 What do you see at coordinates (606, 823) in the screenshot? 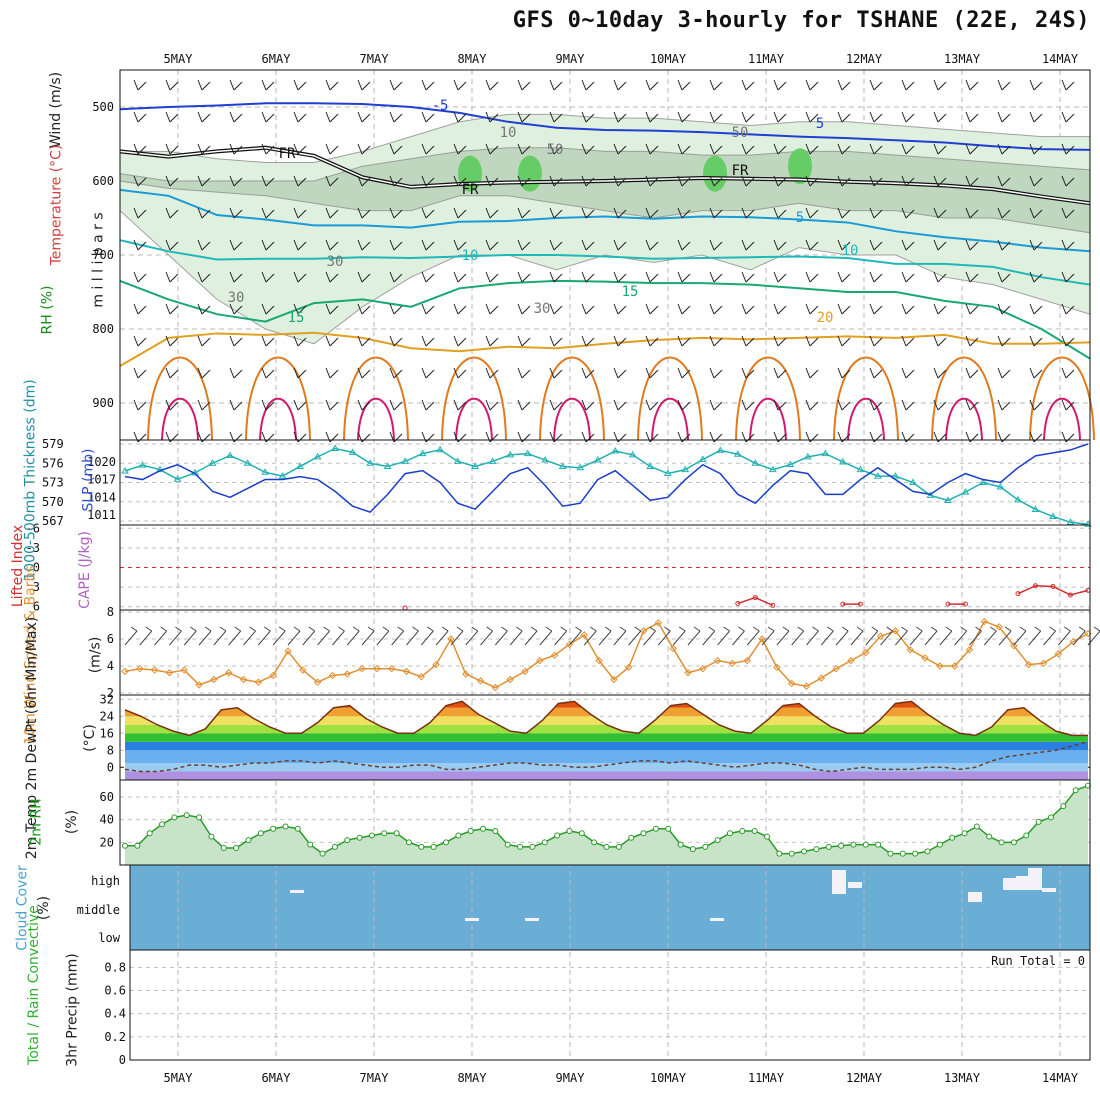
I see `rh-panel` at bounding box center [606, 823].